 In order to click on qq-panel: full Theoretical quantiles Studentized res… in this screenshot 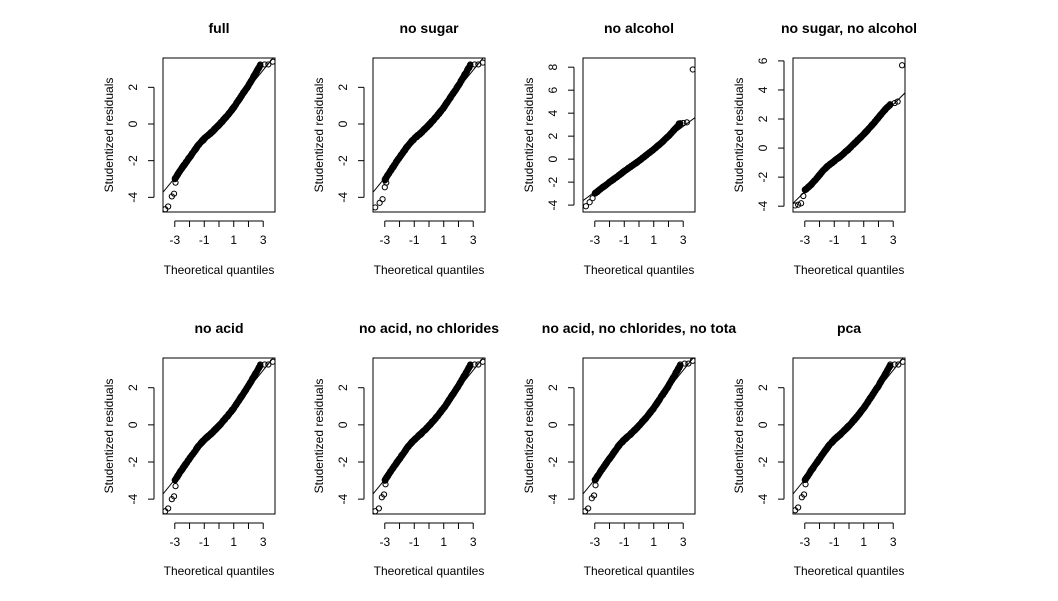, I will do `click(189, 148)`.